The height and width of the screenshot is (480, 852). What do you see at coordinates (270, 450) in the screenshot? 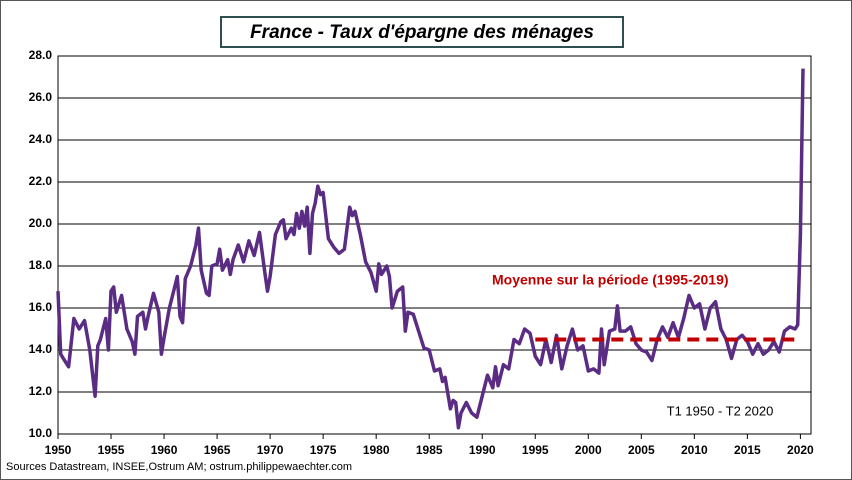
I see `x-tick-label: 1970` at bounding box center [270, 450].